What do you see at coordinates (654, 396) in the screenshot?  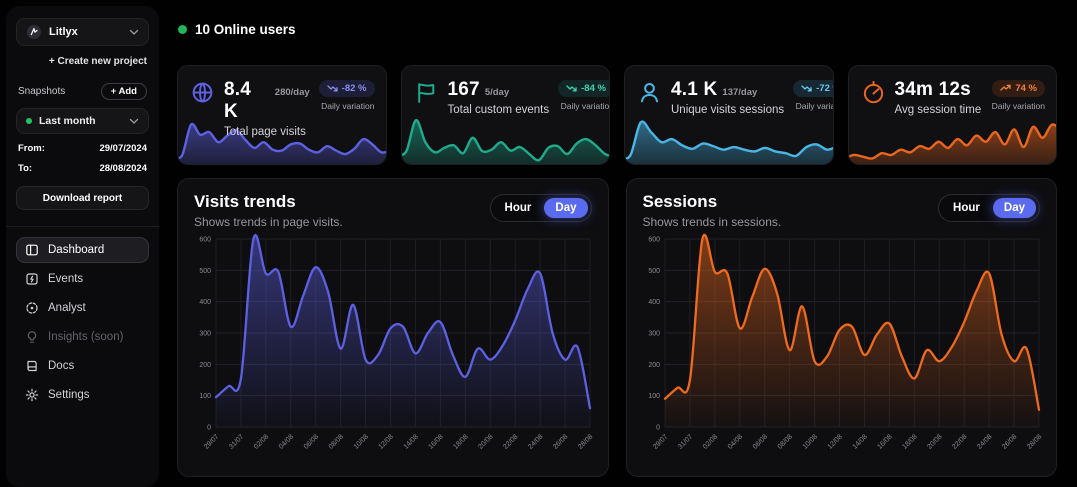 I see `svg-text: 100` at bounding box center [654, 396].